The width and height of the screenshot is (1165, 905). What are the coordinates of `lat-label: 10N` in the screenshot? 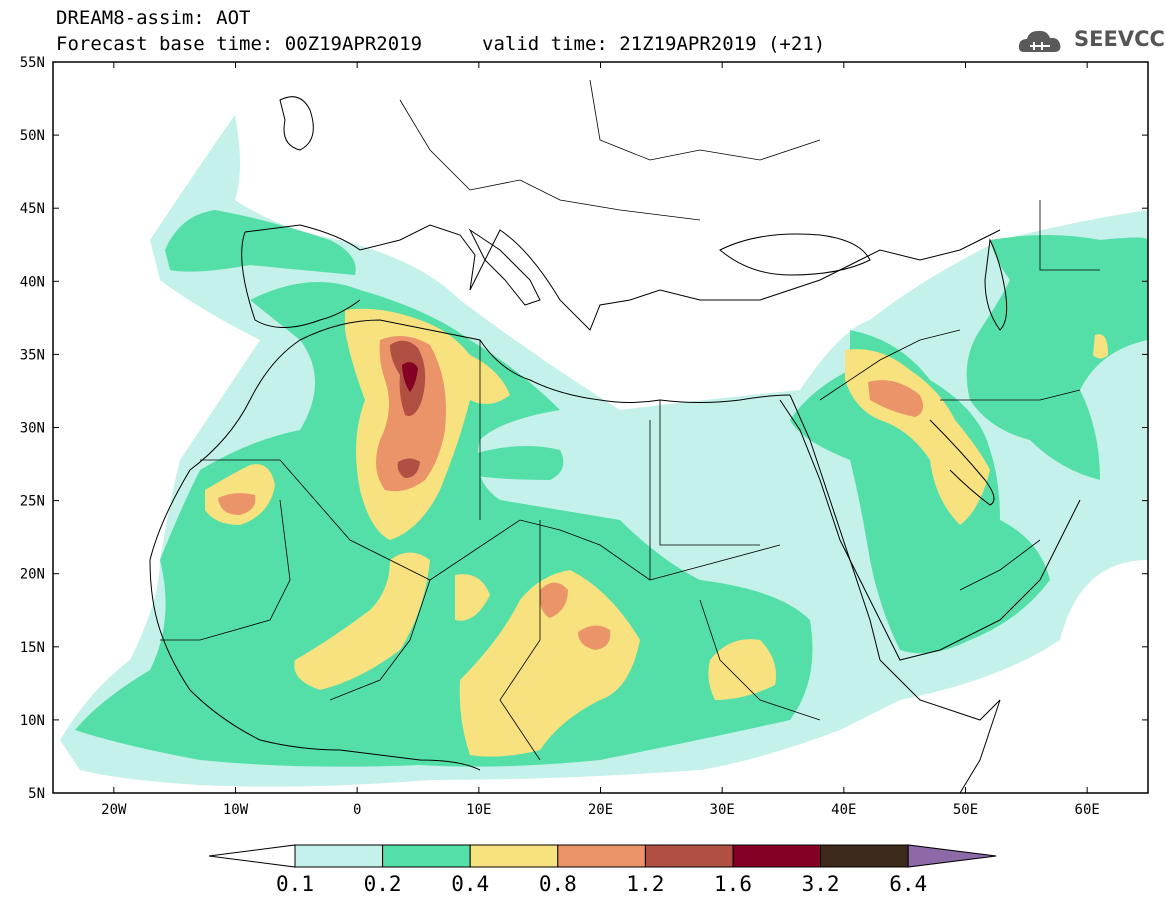 It's located at (32, 721).